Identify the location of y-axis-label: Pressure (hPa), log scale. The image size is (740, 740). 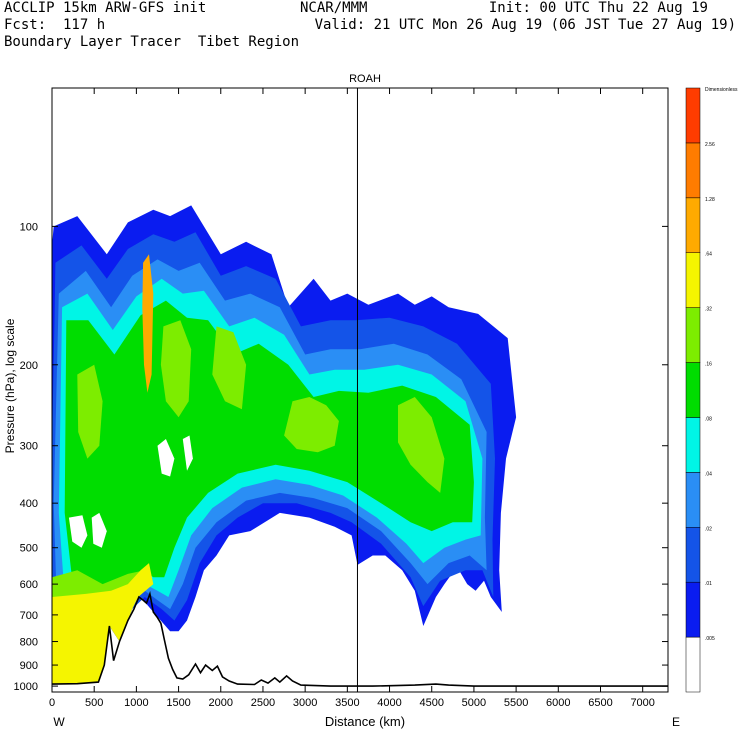
(10, 385).